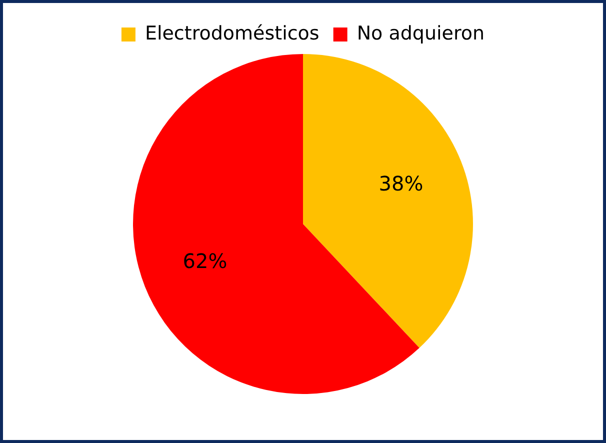  I want to click on legend-label: Electrodomésticos, so click(232, 33).